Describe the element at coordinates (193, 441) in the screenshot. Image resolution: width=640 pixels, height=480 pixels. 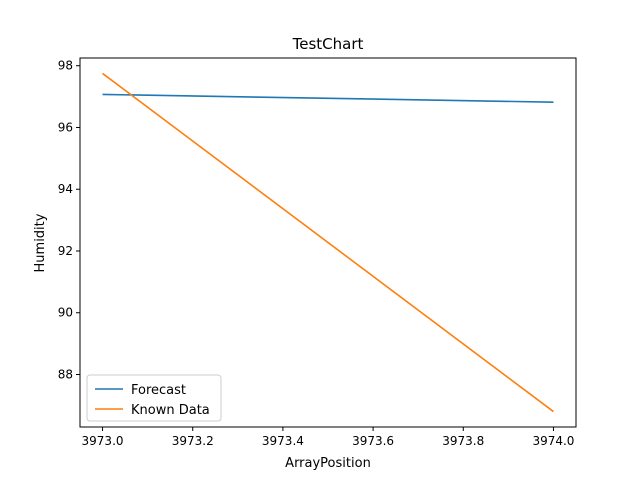
I see `x-tick-label: 3973.2` at that location.